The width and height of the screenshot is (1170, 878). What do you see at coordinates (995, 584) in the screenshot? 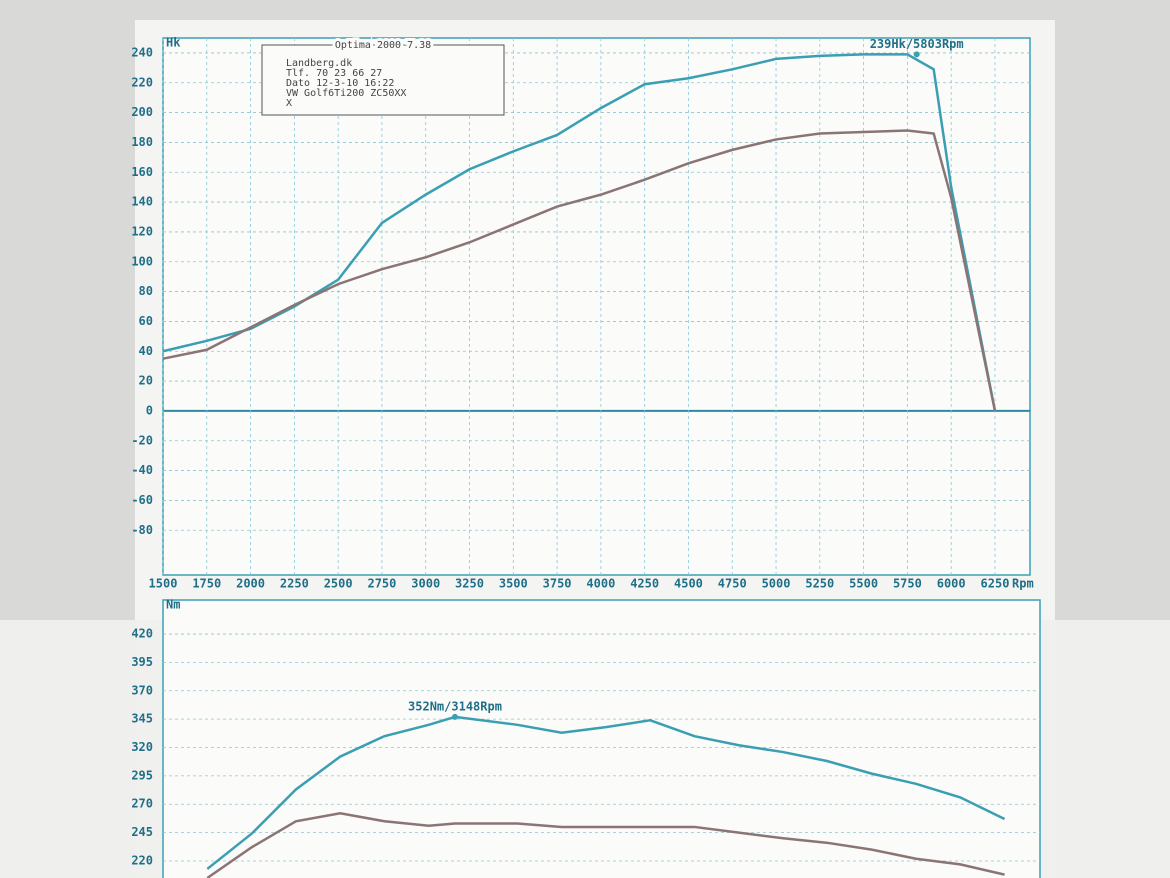
I see `x-tick-label: 6250` at bounding box center [995, 584].